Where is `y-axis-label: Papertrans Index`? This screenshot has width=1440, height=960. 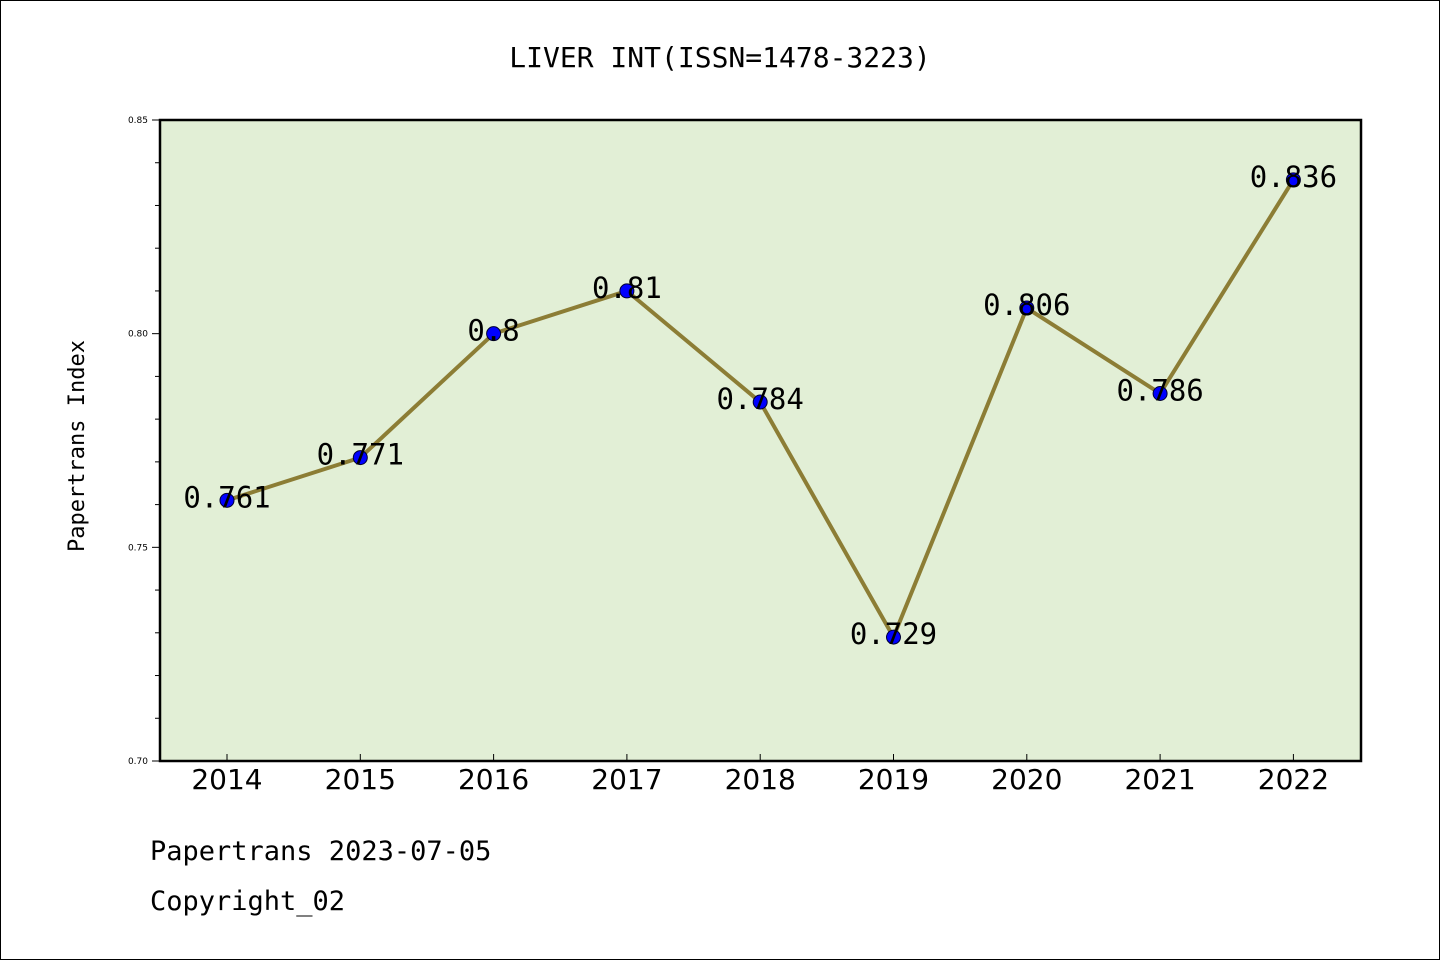
y-axis-label: Papertrans Index is located at coordinates (77, 446).